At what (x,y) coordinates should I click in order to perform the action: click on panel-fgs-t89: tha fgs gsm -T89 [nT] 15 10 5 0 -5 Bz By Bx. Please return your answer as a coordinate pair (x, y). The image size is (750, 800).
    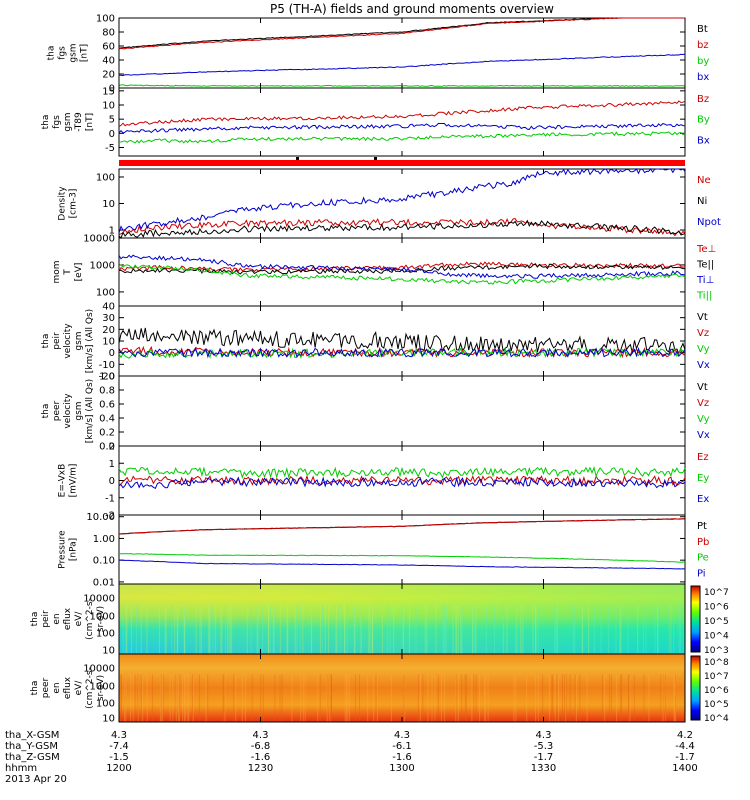
    Looking at the image, I should click on (375, 121).